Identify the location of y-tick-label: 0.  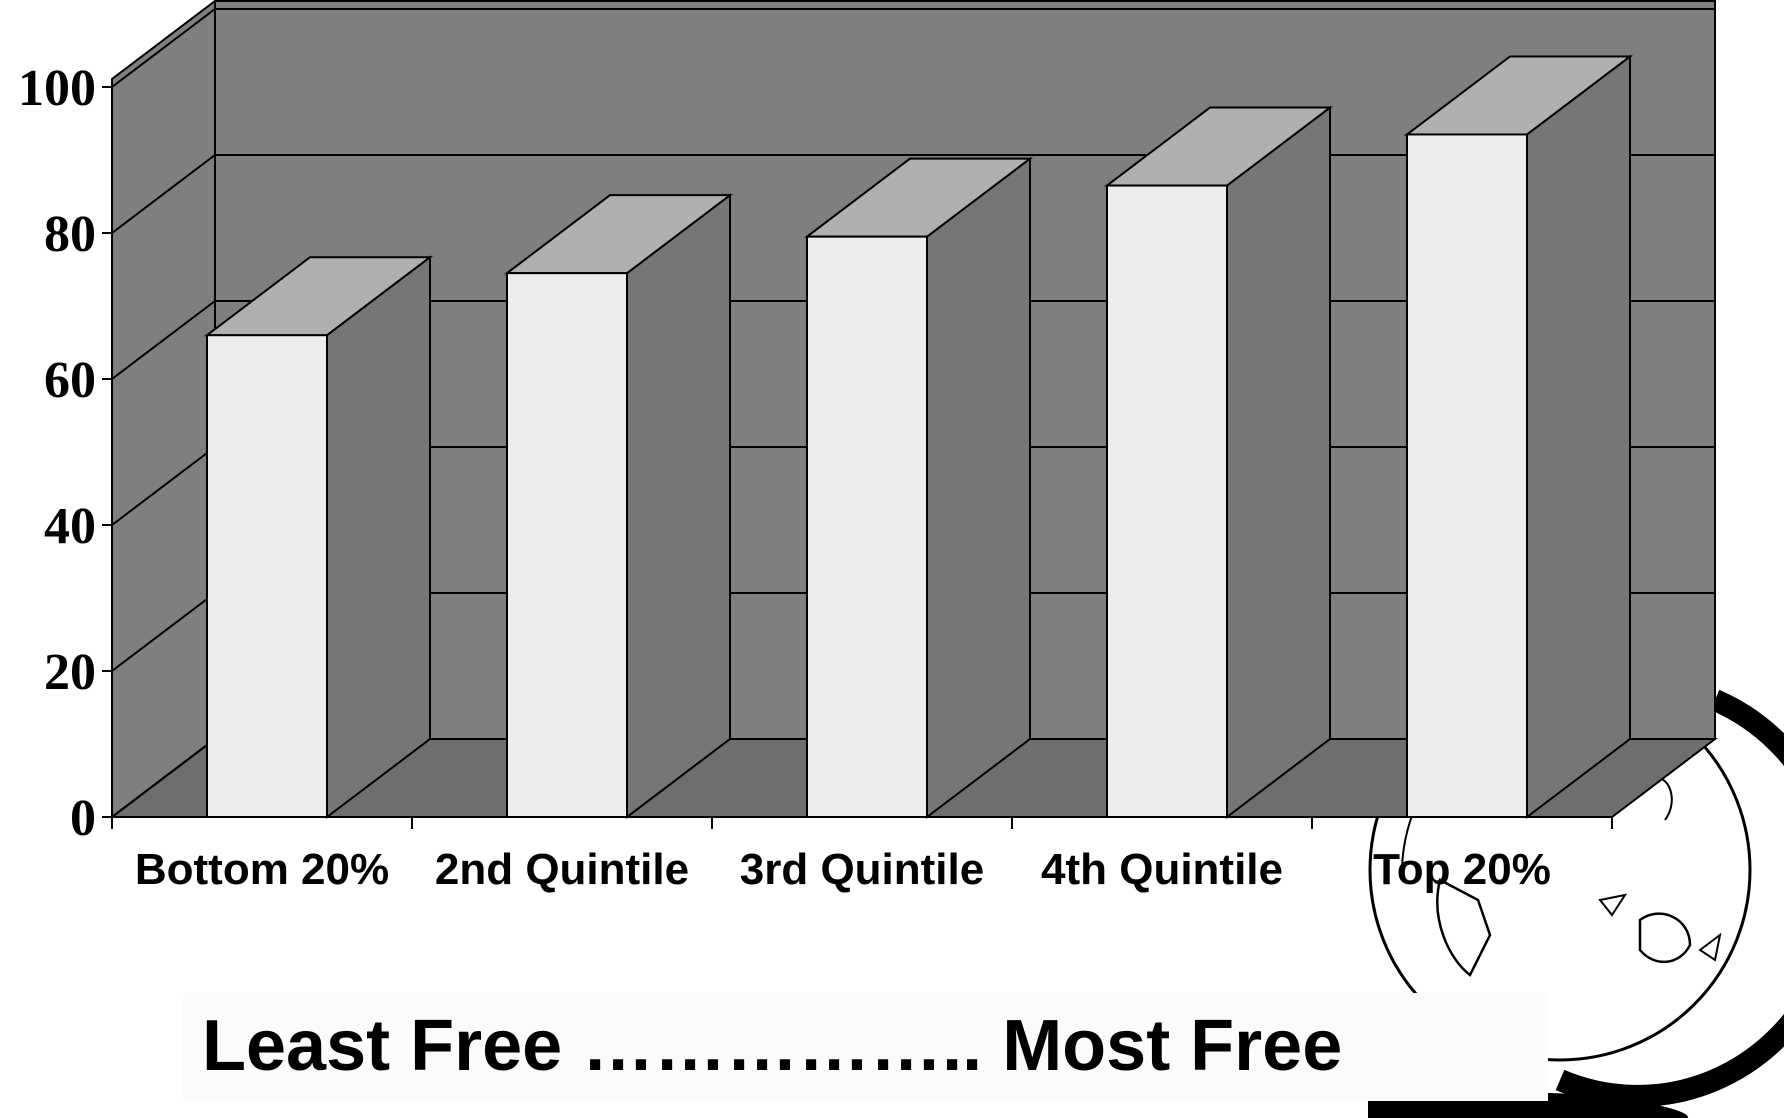
(83, 818).